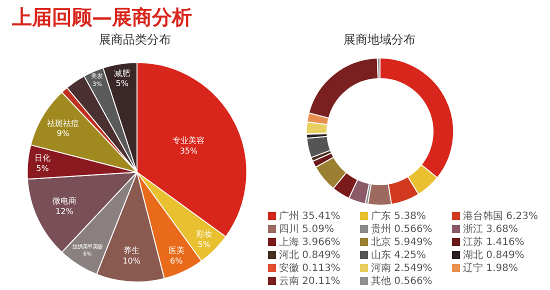 The width and height of the screenshot is (550, 290). What do you see at coordinates (122, 73) in the screenshot?
I see `slice-label: 减肥` at bounding box center [122, 73].